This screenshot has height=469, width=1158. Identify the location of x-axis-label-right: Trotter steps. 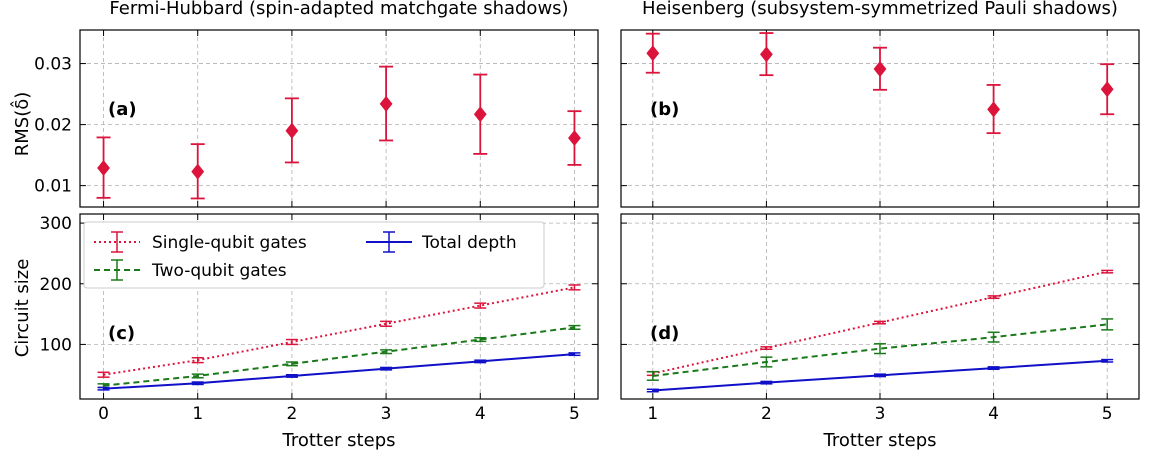
(880, 440).